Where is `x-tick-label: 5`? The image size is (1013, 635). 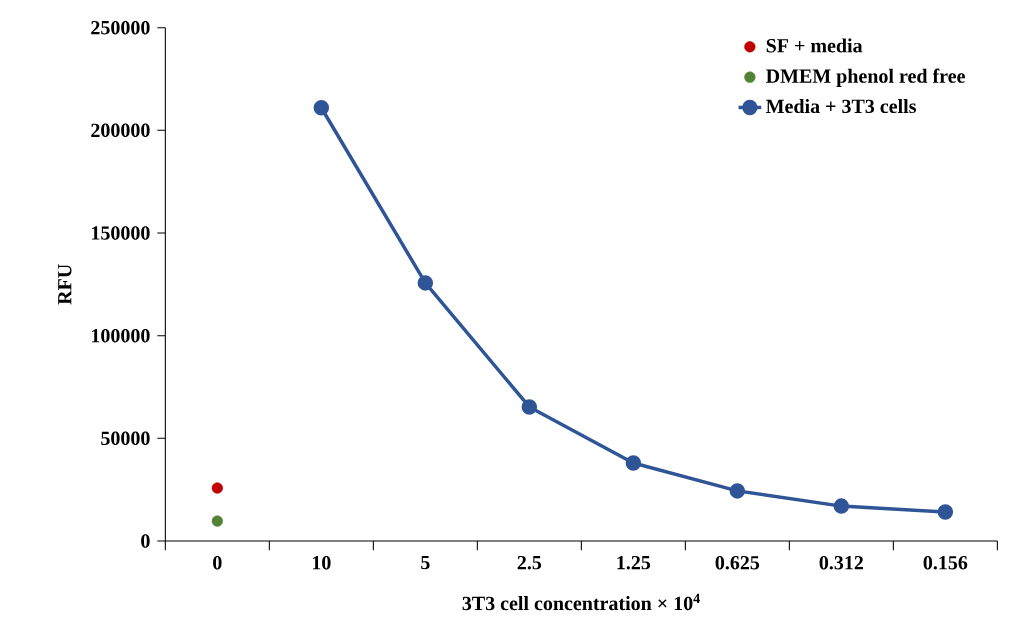
x-tick-label: 5 is located at coordinates (425, 562).